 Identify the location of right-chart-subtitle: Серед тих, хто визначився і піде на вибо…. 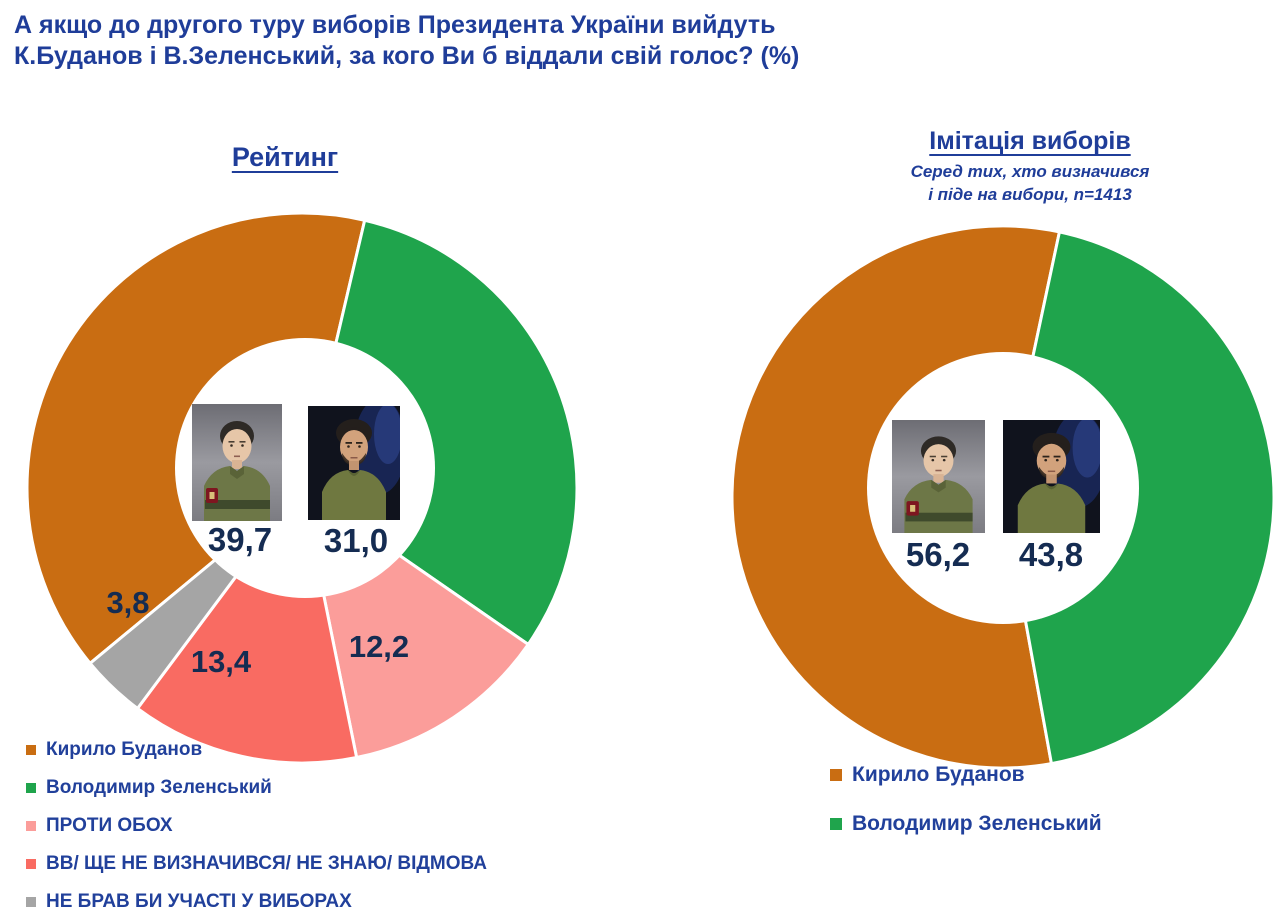
(1030, 183).